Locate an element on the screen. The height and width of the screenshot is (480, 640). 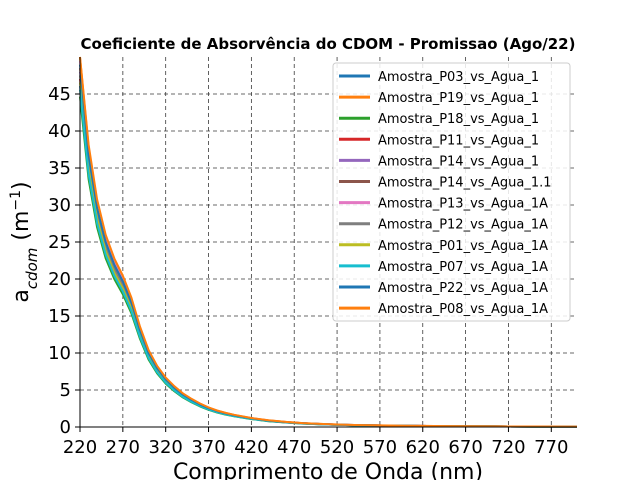
y-tick-label: 0 is located at coordinates (65, 427).